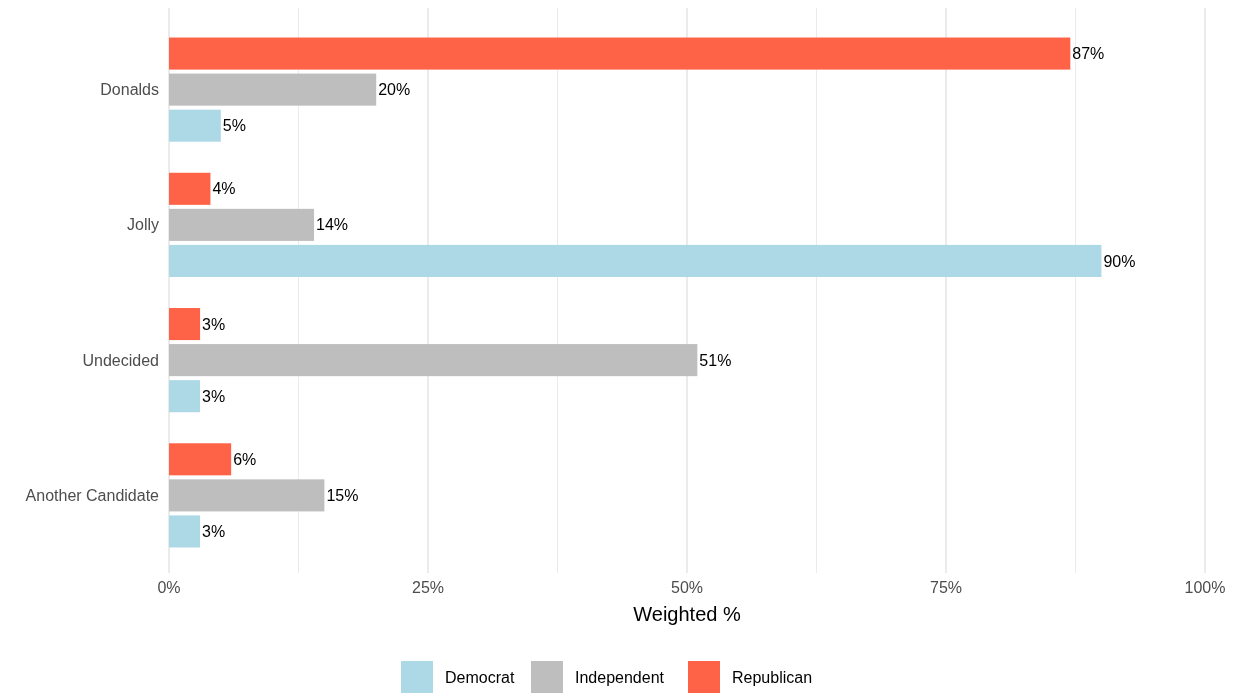 This screenshot has height=693, width=1237. Describe the element at coordinates (1119, 261) in the screenshot. I see `data-label: 90%` at that location.